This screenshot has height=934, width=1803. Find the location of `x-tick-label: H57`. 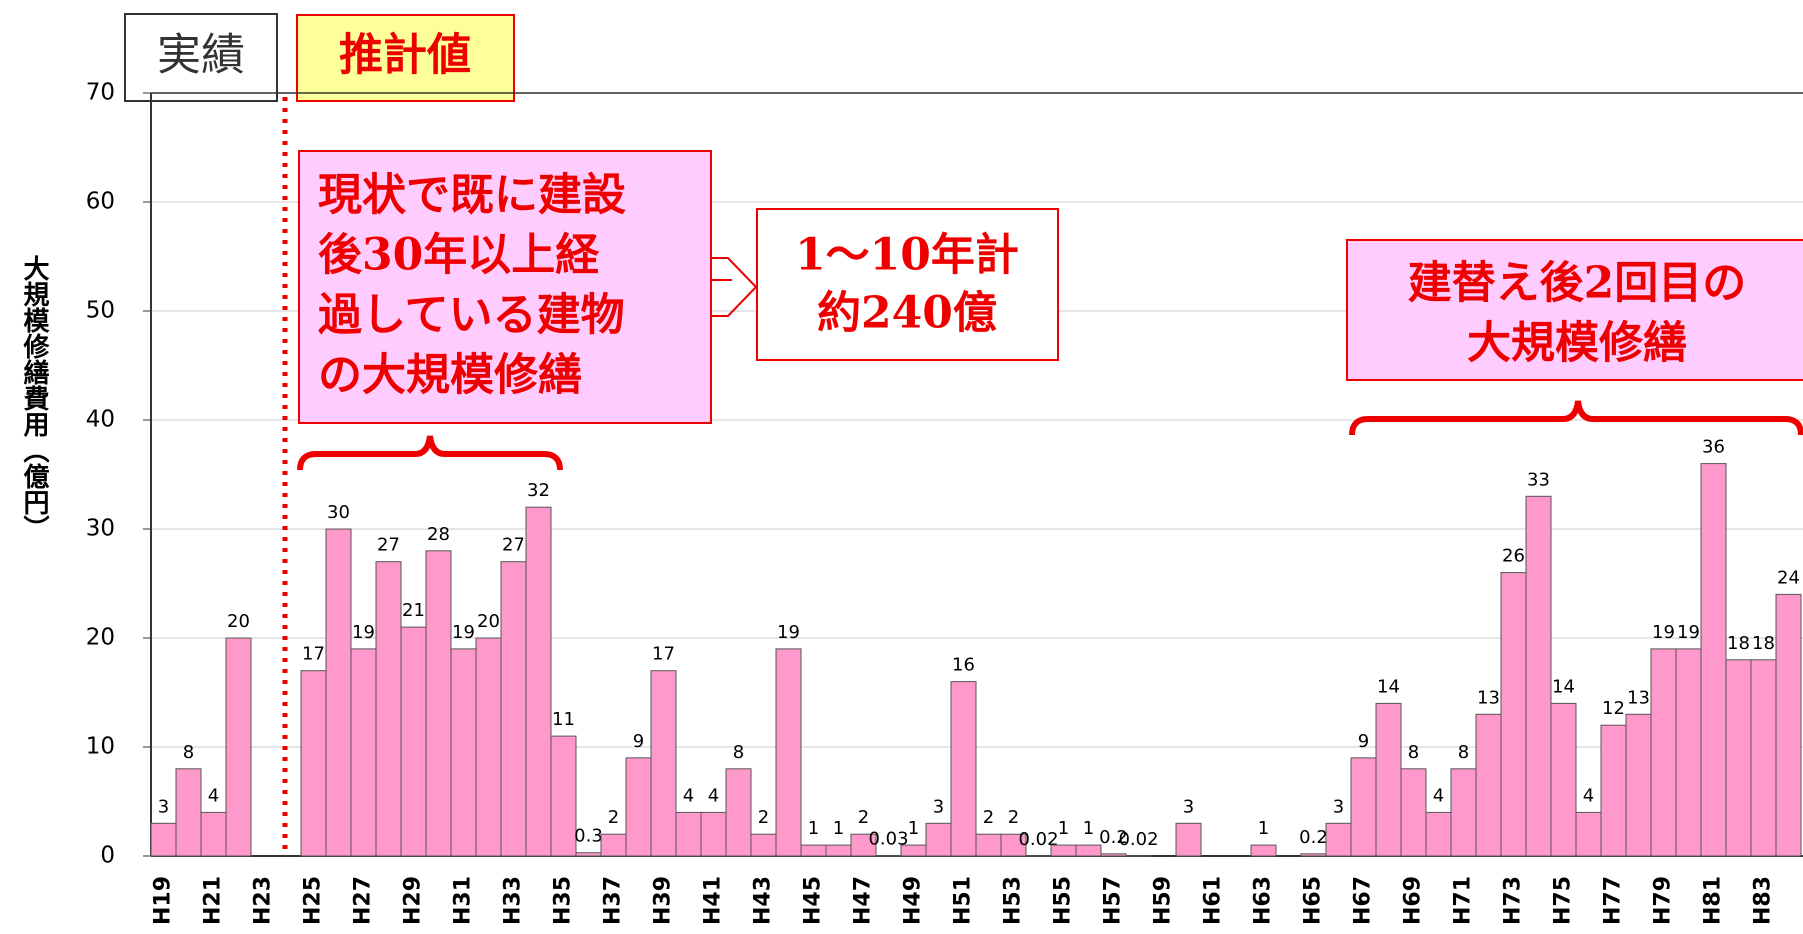

x-tick-label: H57 is located at coordinates (1113, 900).